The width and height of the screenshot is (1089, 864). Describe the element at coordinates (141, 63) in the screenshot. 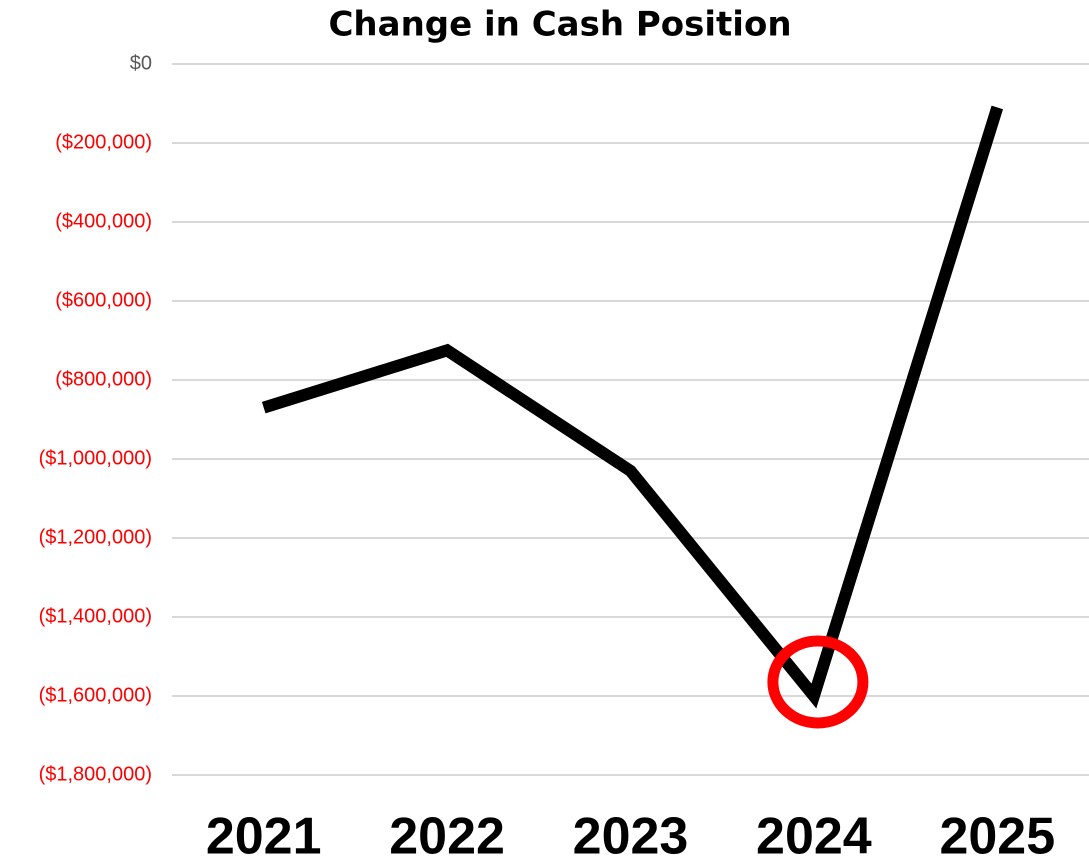

I see `y-tick-label: $0` at that location.